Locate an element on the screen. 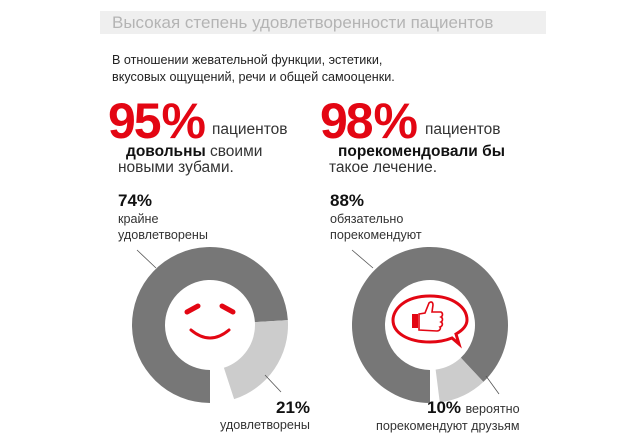  label-10-line1: 10% вероятно is located at coordinates (473, 408).